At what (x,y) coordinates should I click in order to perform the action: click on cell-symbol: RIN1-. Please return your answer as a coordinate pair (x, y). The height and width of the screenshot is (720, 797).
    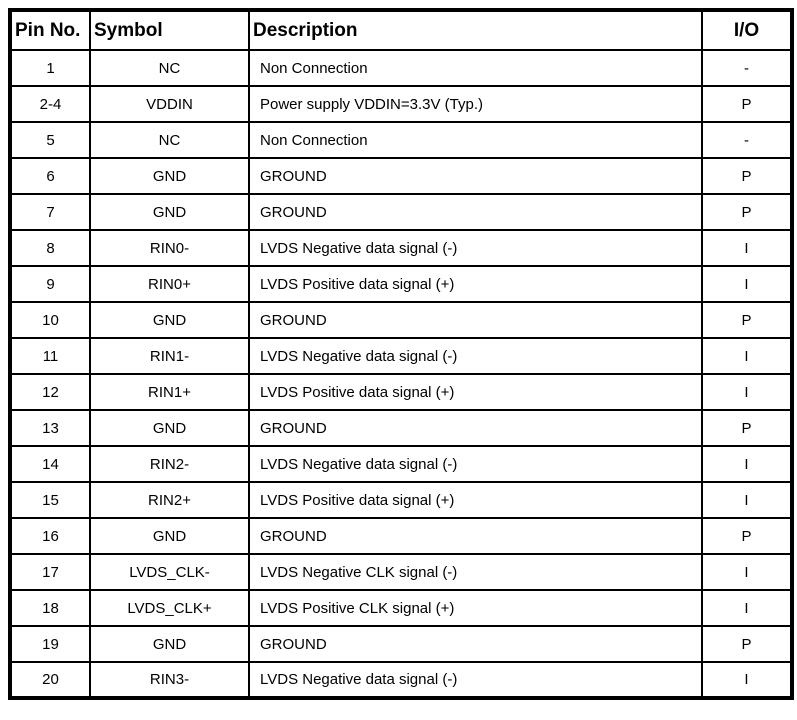
    Looking at the image, I should click on (169, 356).